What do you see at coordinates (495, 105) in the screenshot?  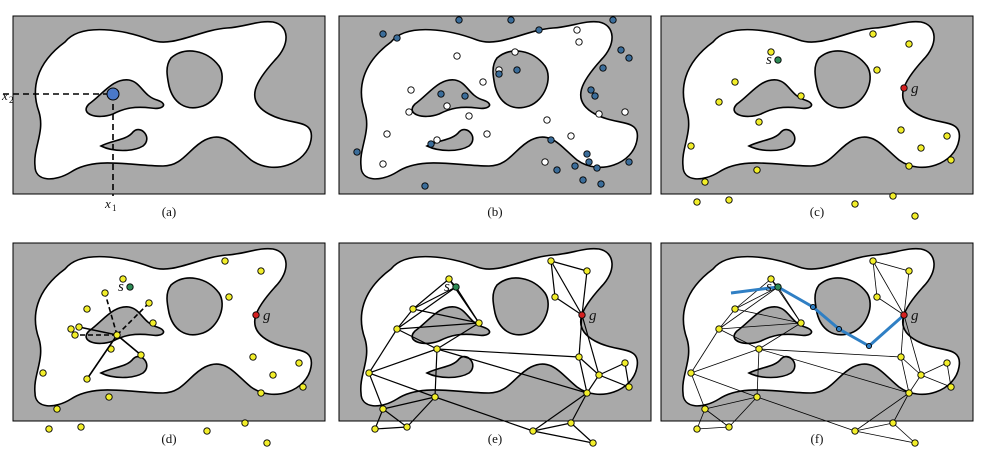 I see `panel-b` at bounding box center [495, 105].